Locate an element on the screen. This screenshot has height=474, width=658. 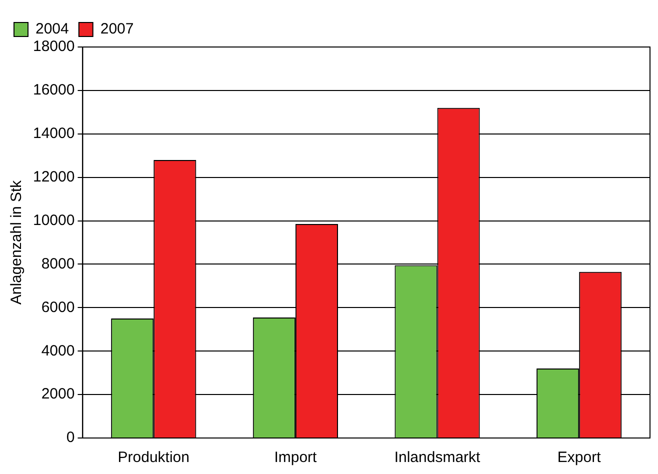
legend-label: 2007 is located at coordinates (117, 29).